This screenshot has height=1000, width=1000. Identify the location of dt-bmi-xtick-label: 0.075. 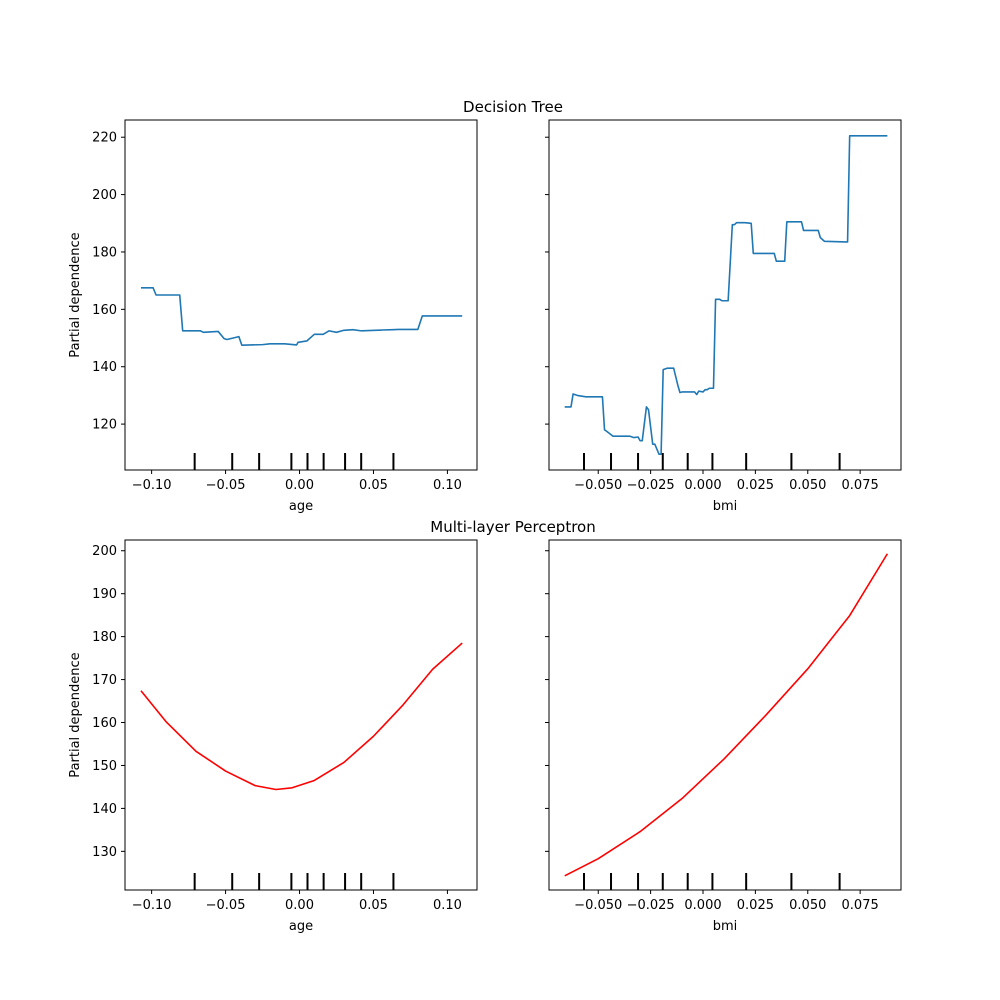
(860, 485).